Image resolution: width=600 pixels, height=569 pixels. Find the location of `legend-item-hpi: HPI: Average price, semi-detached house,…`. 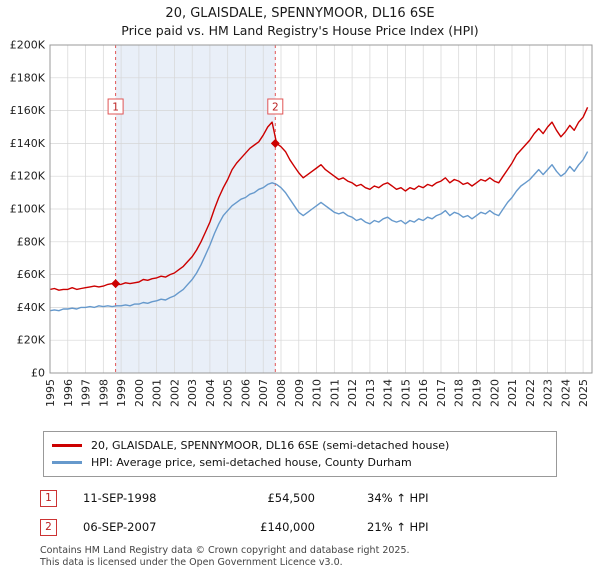

legend-item-hpi: HPI: Average price, semi-detached house,… is located at coordinates (300, 462).